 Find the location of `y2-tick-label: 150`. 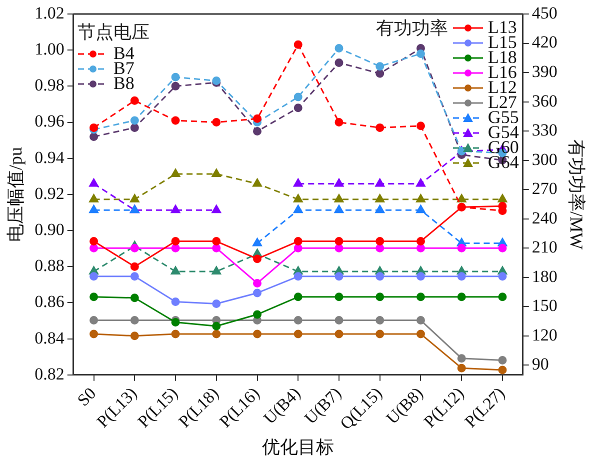

y2-tick-label: 150 is located at coordinates (545, 306).